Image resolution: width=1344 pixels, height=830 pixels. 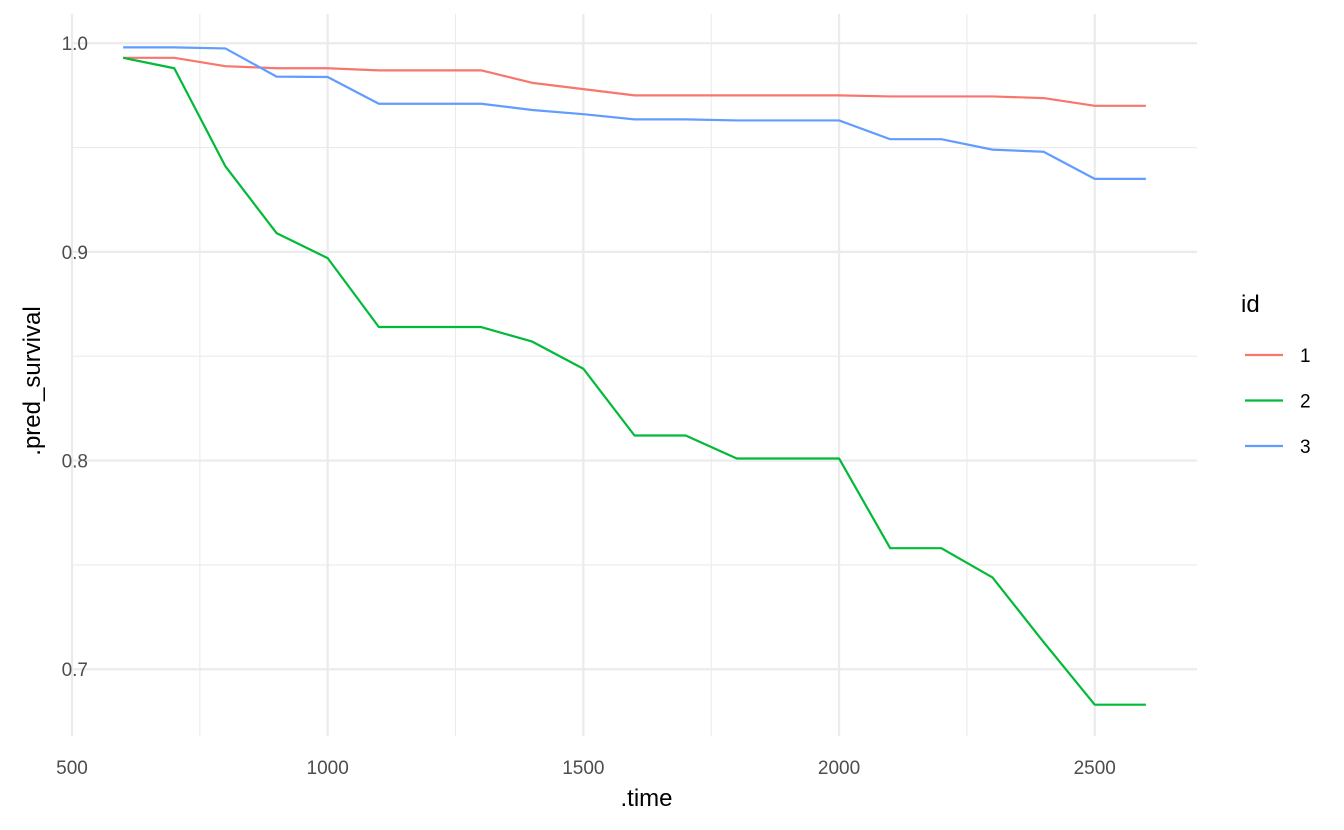 What do you see at coordinates (75, 44) in the screenshot?
I see `y-tick-label: 1.0` at bounding box center [75, 44].